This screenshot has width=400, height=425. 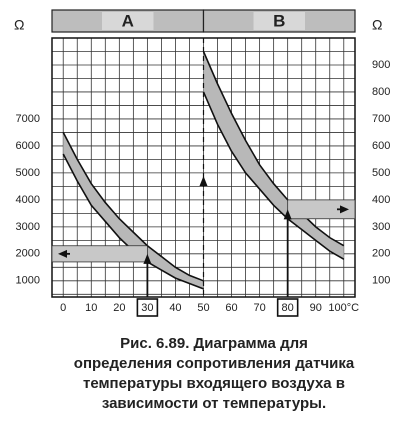 I want to click on x-tick-label: 60, so click(x=231, y=308).